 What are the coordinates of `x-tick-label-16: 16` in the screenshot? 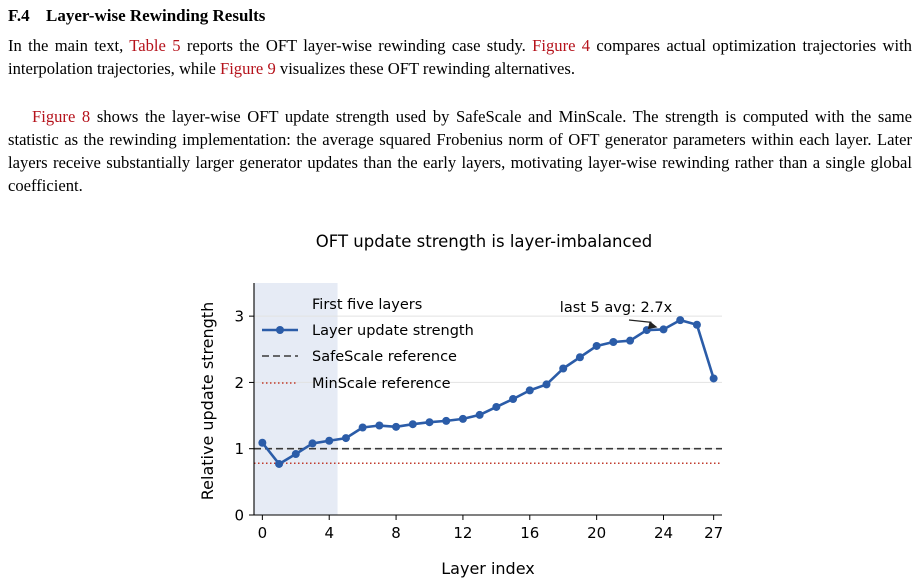 It's located at (529, 533).